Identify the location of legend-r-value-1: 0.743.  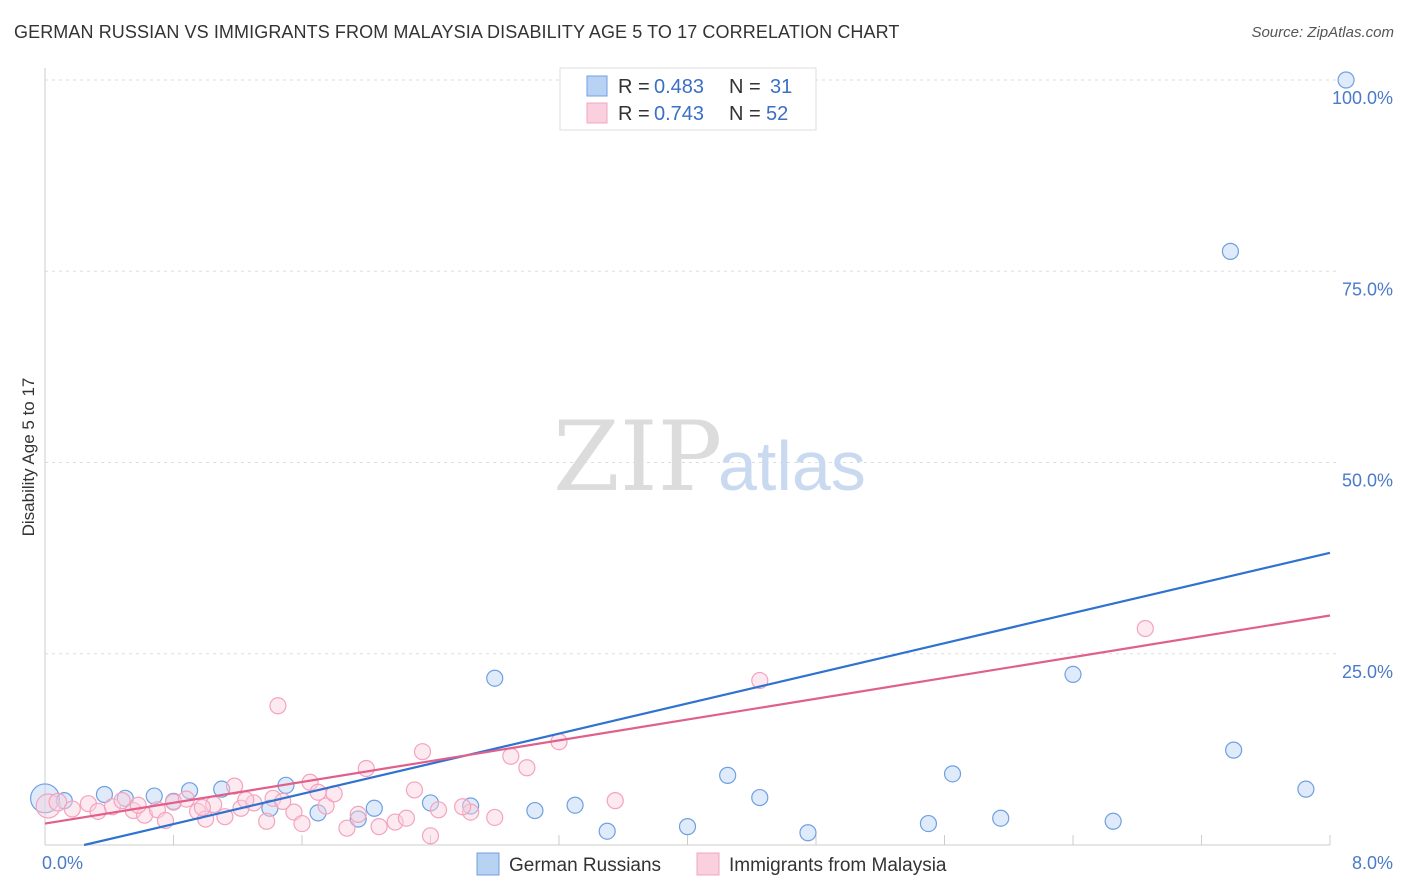
(679, 114).